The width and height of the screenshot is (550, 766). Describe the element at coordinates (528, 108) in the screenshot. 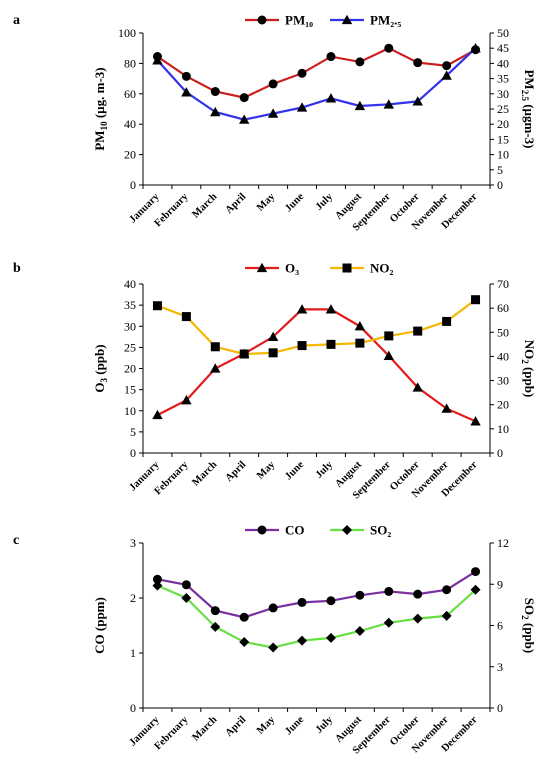

I see `axis-title: PM2.5 (µgm-3)` at that location.